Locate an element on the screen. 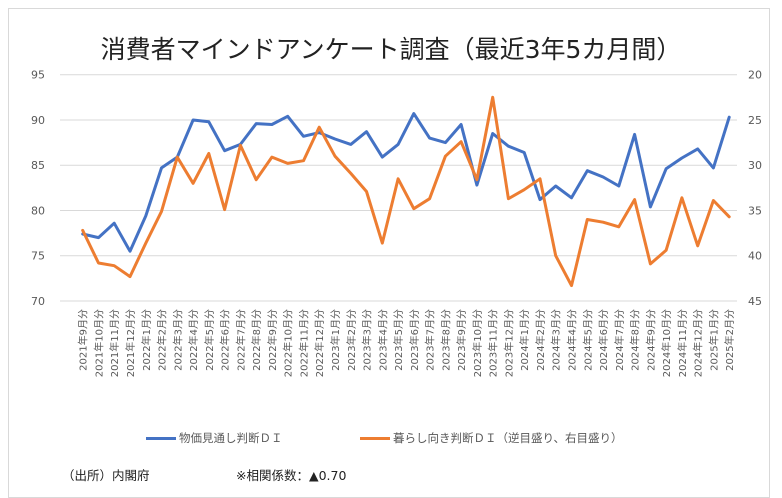 This screenshot has height=498, width=782. left-axis-tick-label: 75 is located at coordinates (38, 256).